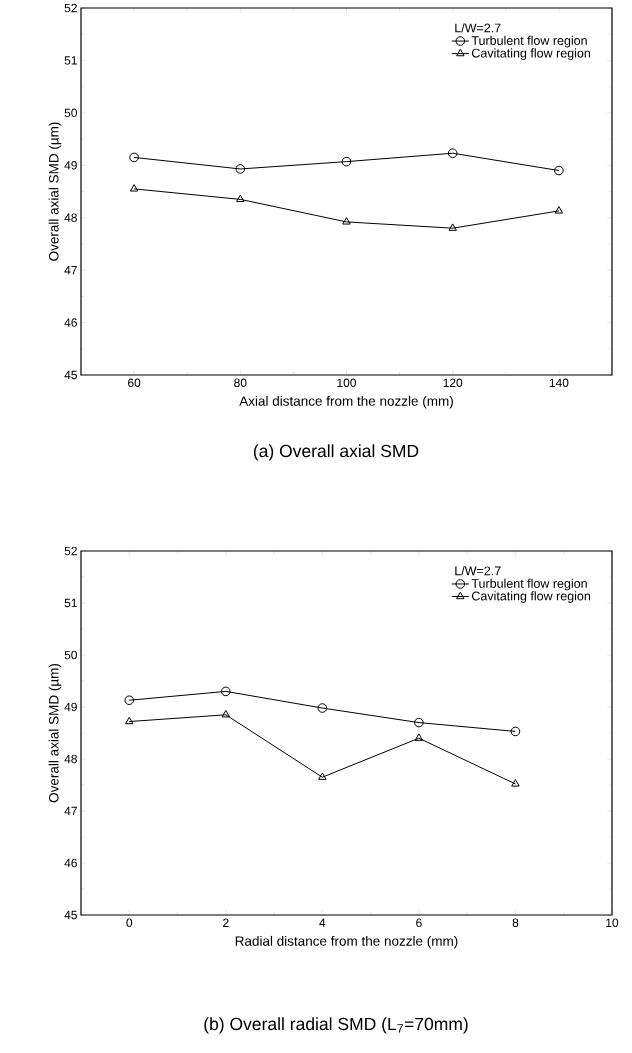  Describe the element at coordinates (336, 1025) in the screenshot. I see `text: (b) Overall radial SMD (L$_{7}$=70mm)` at that location.